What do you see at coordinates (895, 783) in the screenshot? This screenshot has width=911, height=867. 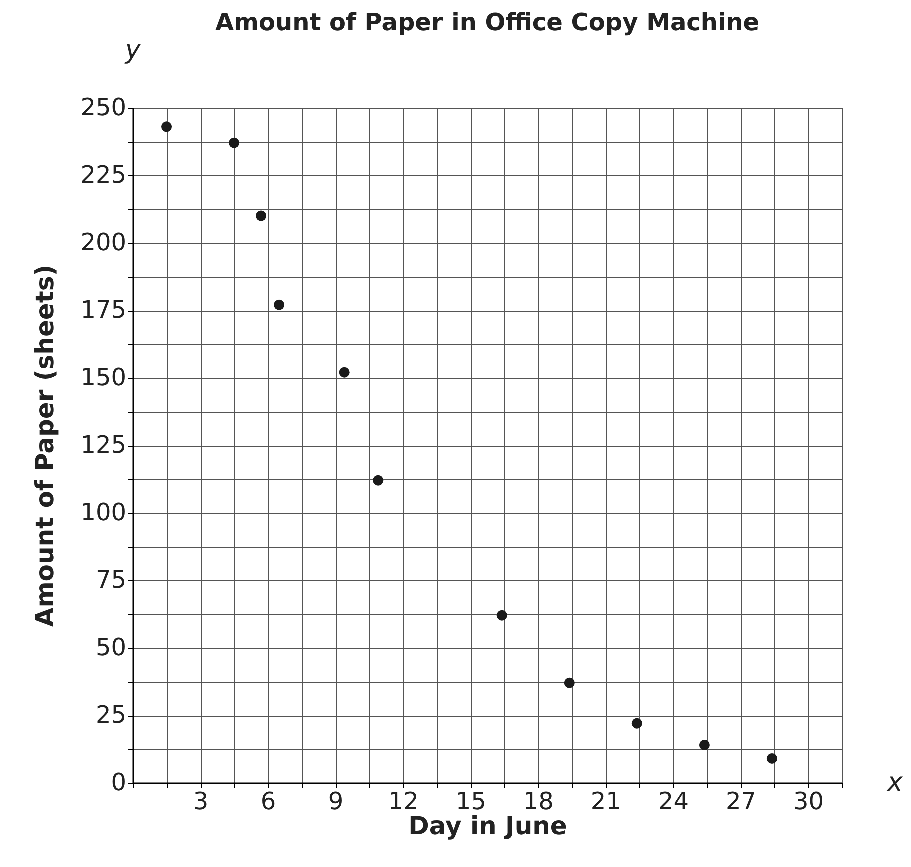 I see `text: x` at bounding box center [895, 783].